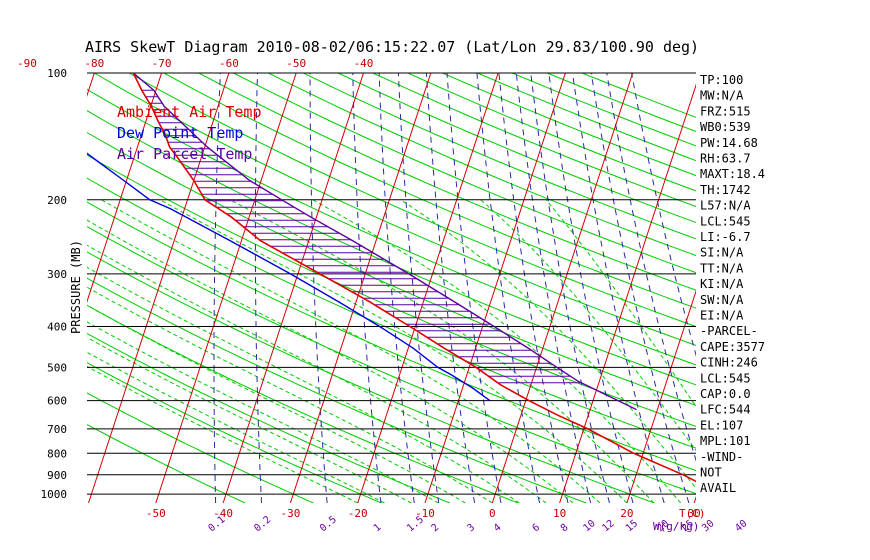 The image size is (870, 560). Describe the element at coordinates (729, 363) in the screenshot. I see `index-entry: CINH:246` at that location.